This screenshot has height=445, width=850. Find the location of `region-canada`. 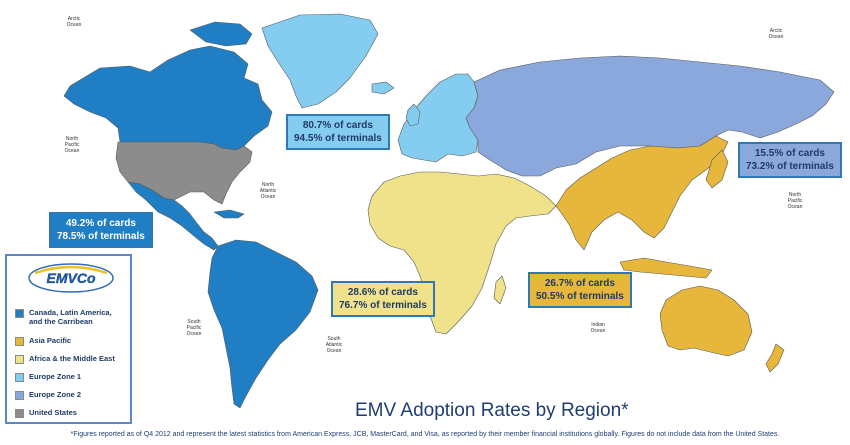

region-canada is located at coordinates (168, 98).